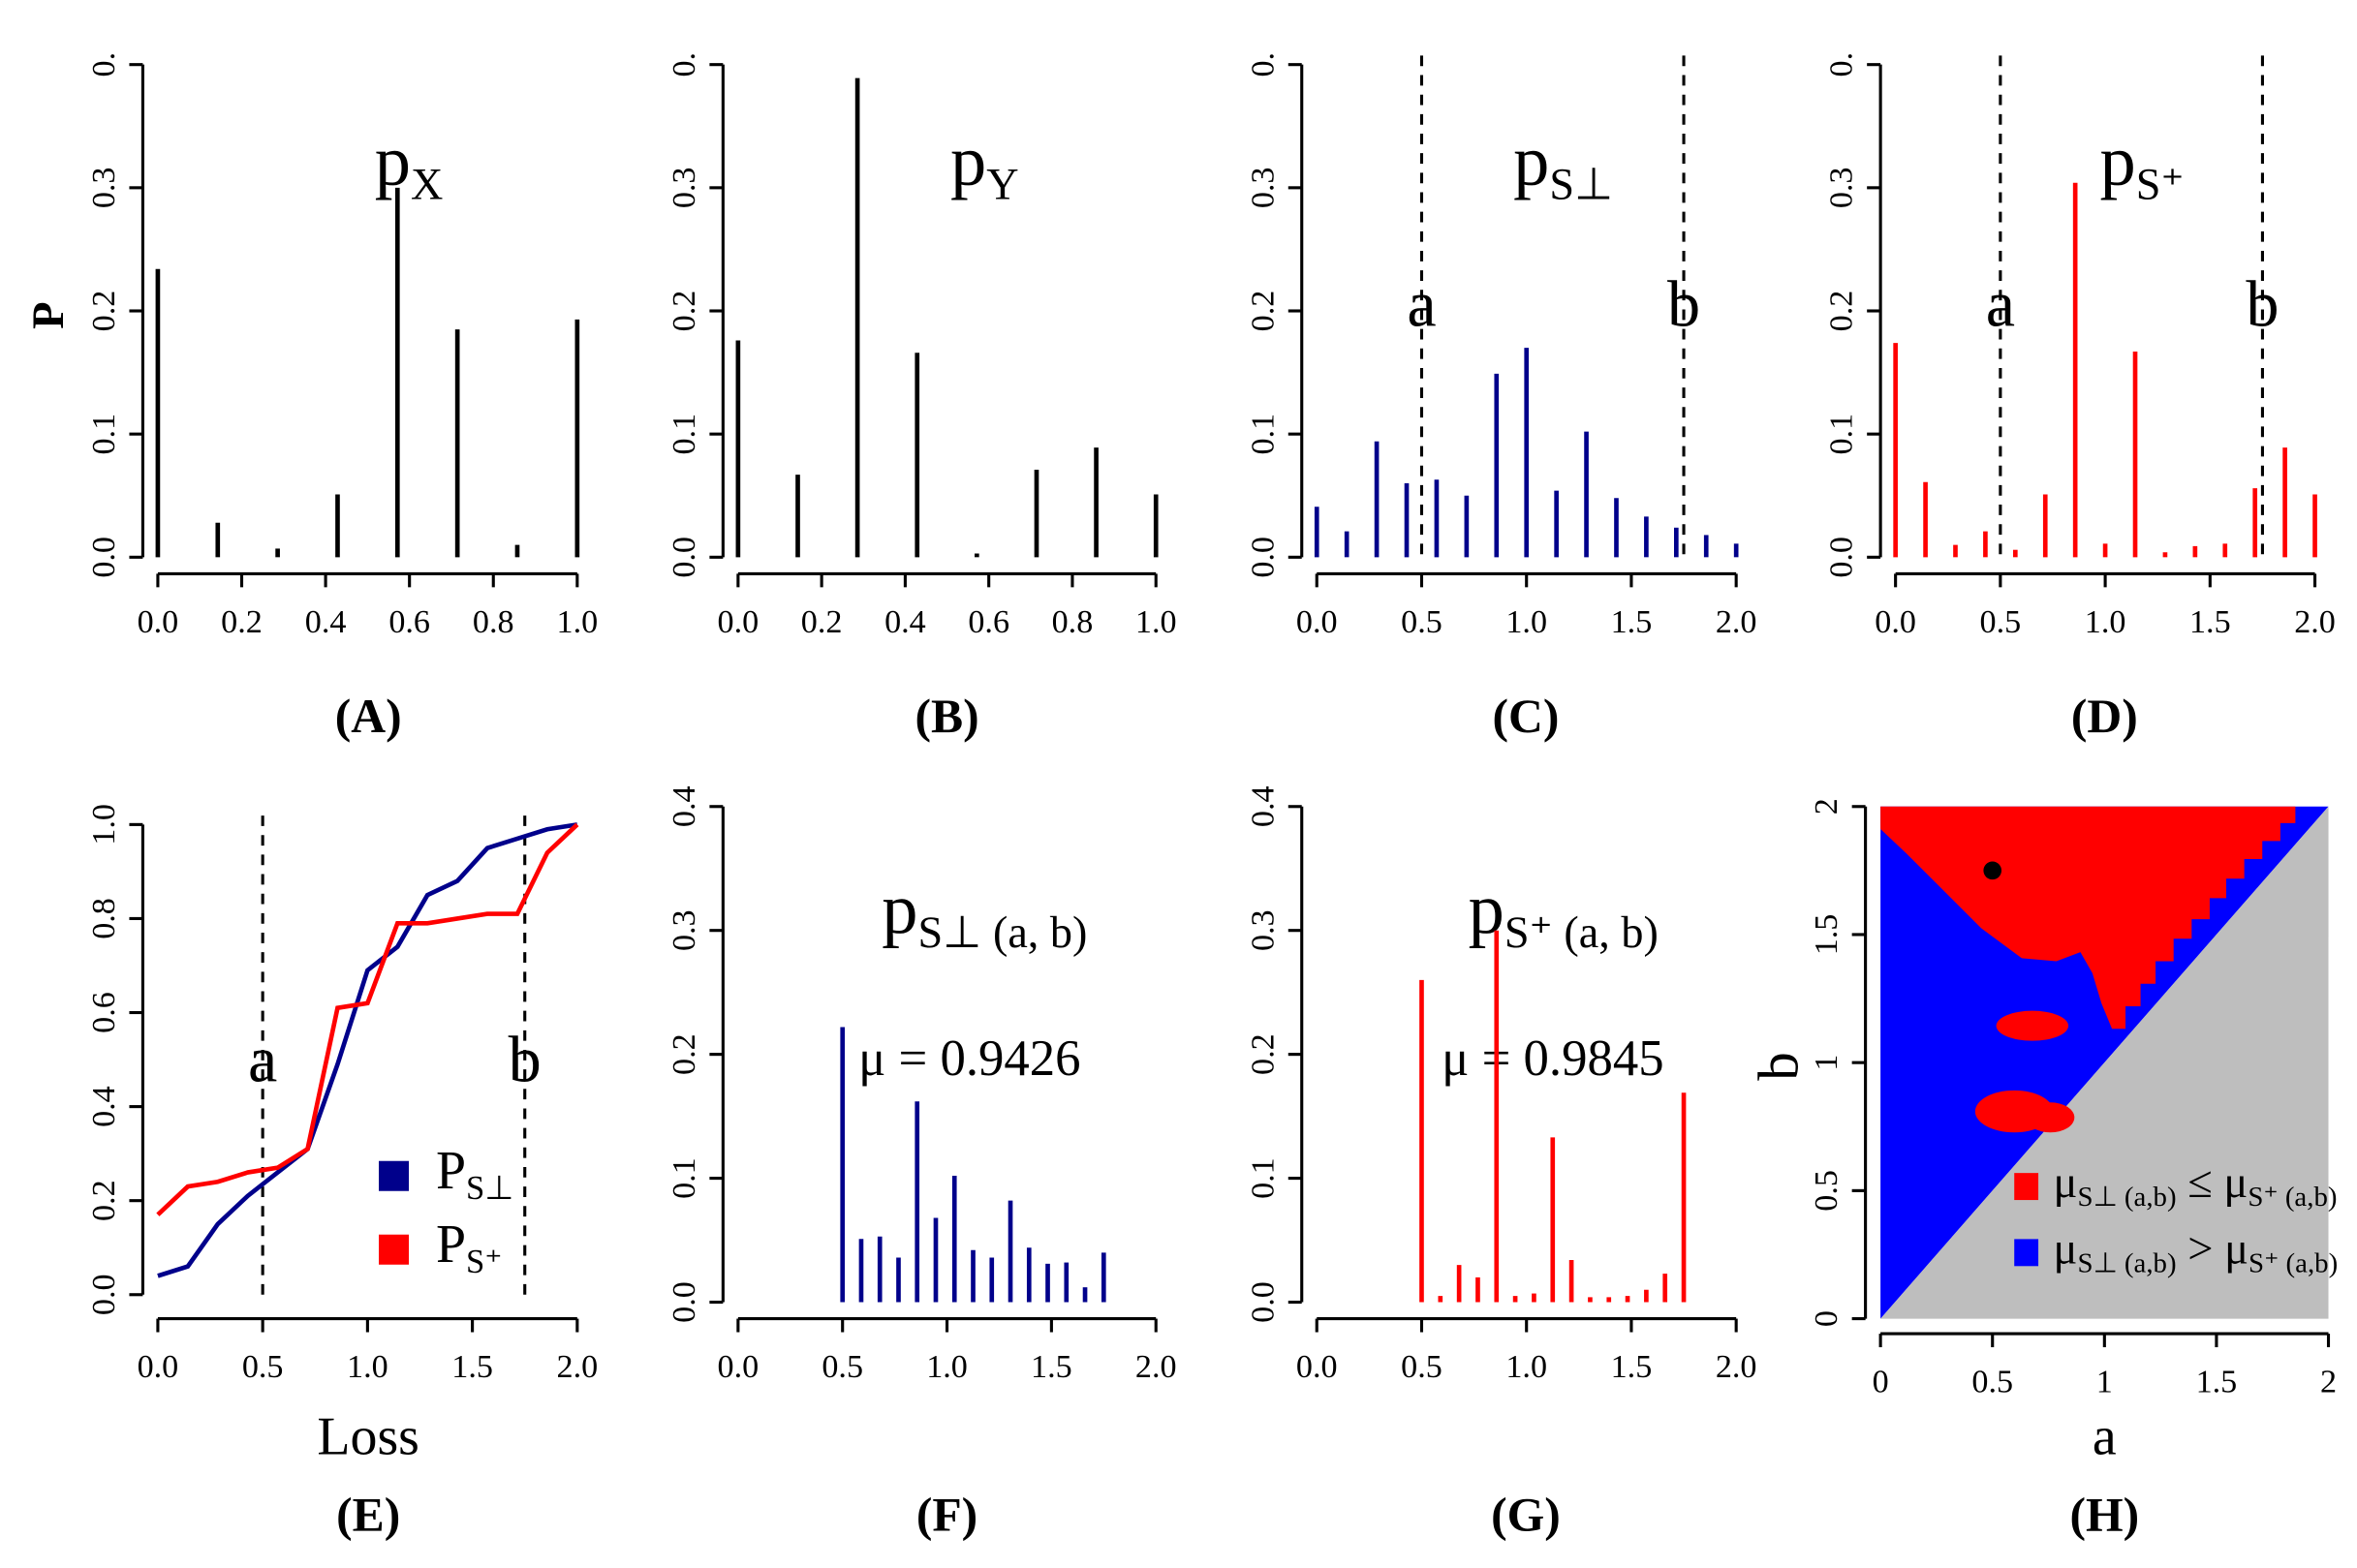  What do you see at coordinates (1581, 183) in the screenshot?
I see `subscript: S⊥` at bounding box center [1581, 183].